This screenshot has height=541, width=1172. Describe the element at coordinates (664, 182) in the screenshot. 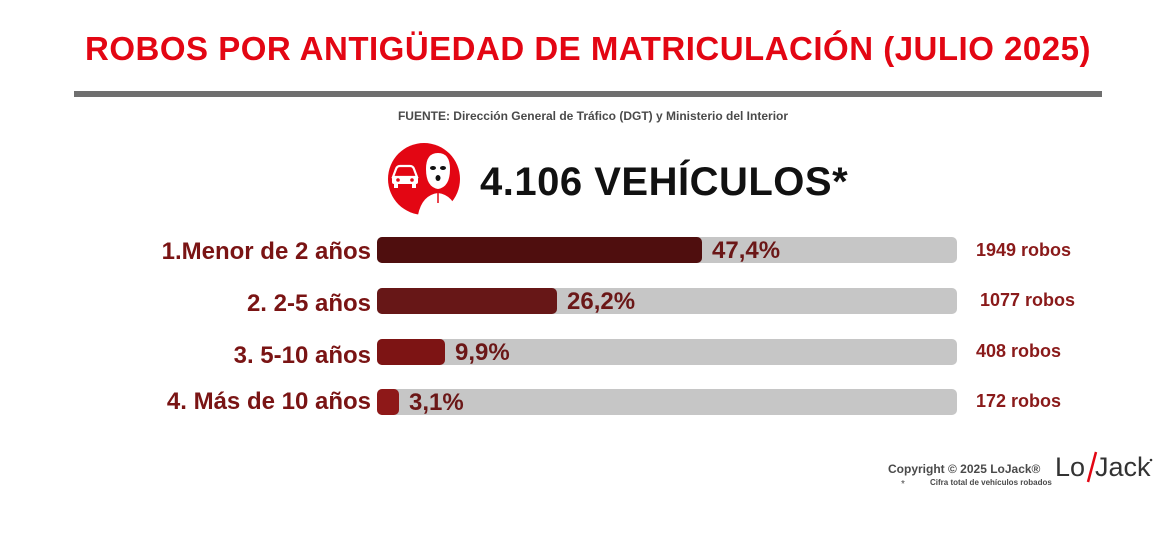

I see `total-vehicles: 4.106 VEHÍCULOS*` at that location.